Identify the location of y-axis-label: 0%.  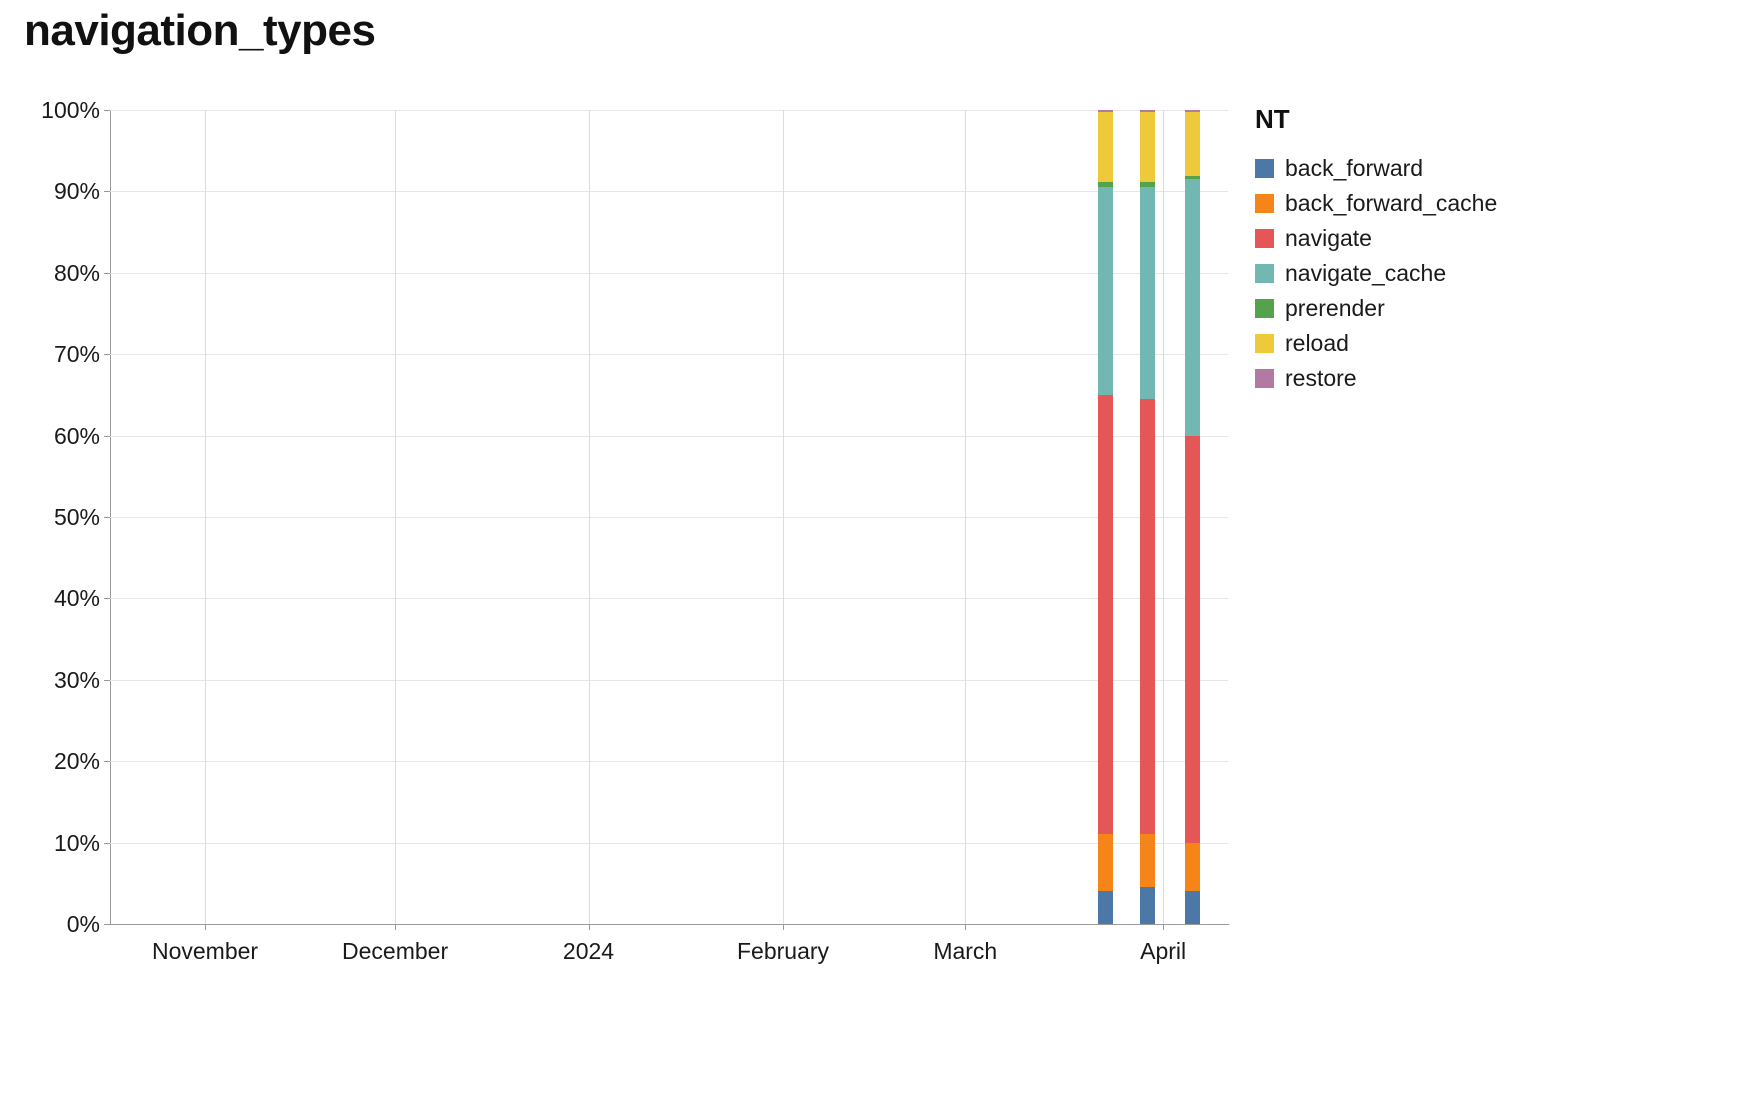
(83, 924).